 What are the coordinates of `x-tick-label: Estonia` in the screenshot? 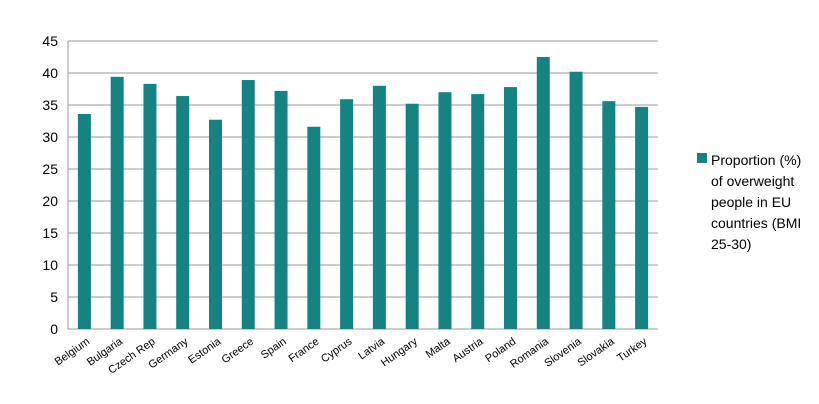 It's located at (205, 350).